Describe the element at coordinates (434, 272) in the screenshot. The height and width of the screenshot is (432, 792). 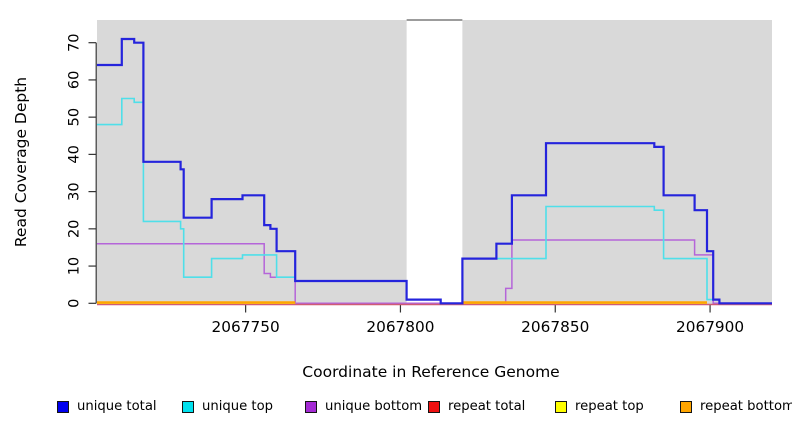
I see `series-line-unique-bottom` at that location.